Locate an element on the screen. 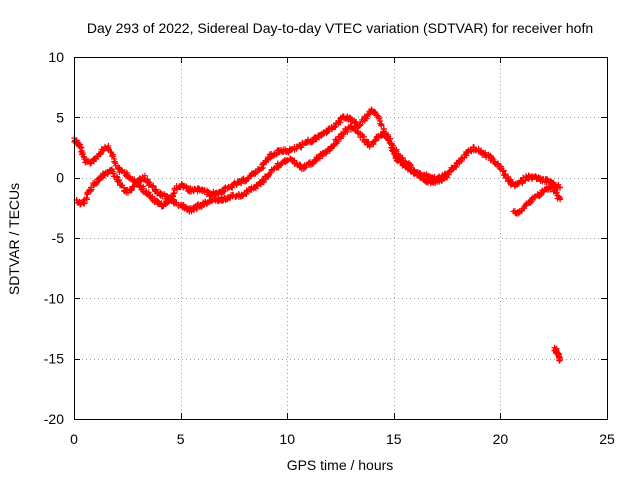 Image resolution: width=640 pixels, height=480 pixels. y-tick-label: -15 is located at coordinates (54, 359).